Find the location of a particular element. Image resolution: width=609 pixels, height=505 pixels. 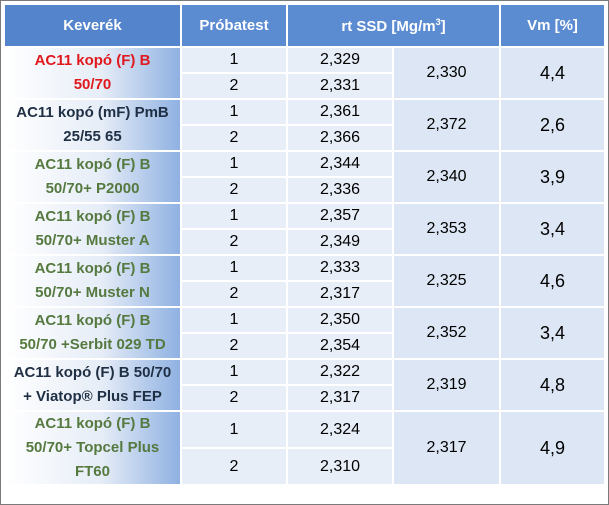

void-content-cell: 3,9 is located at coordinates (552, 177).